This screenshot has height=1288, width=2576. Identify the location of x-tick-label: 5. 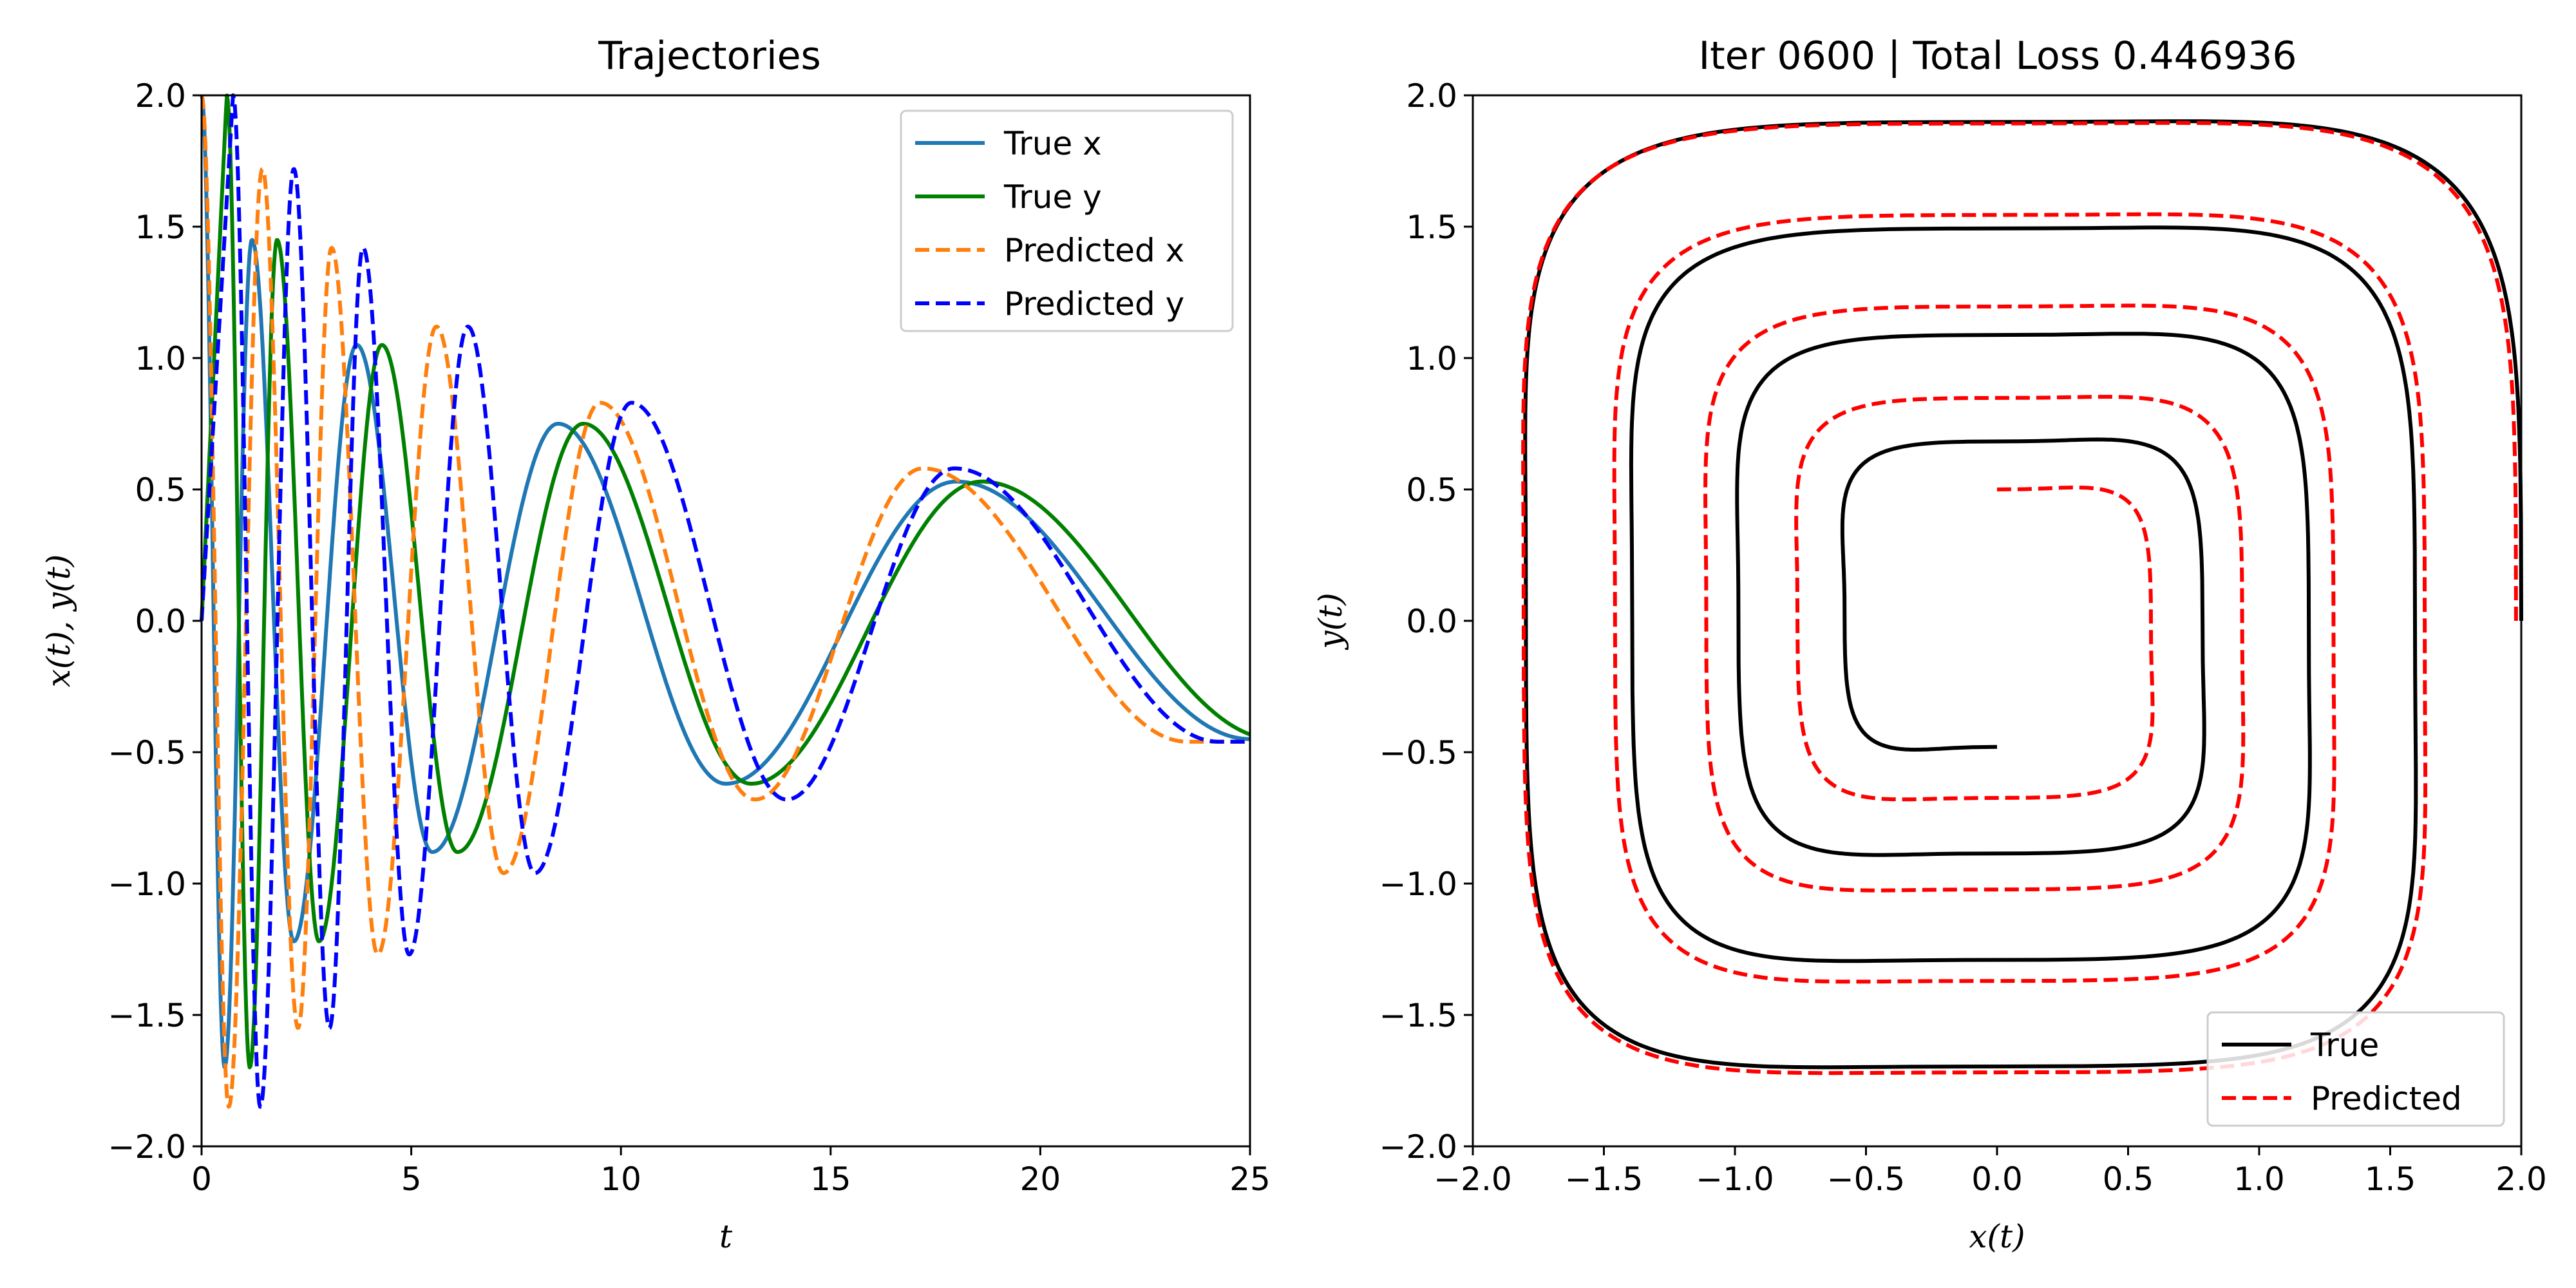
(412, 1179).